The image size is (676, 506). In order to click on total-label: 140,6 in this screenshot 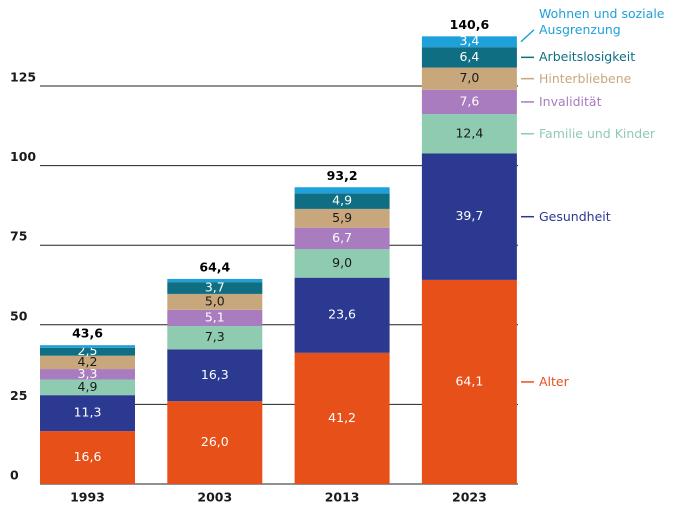, I will do `click(470, 24)`.